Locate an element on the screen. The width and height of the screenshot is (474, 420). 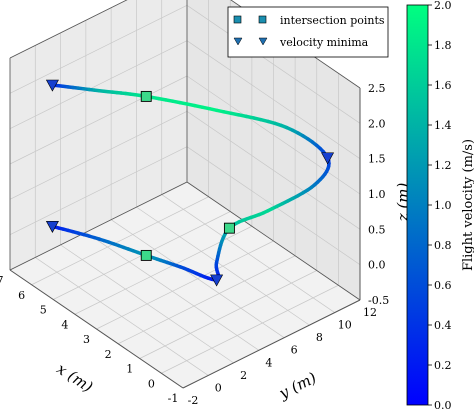
legend-label-intersection: intersection points is located at coordinates (332, 20).